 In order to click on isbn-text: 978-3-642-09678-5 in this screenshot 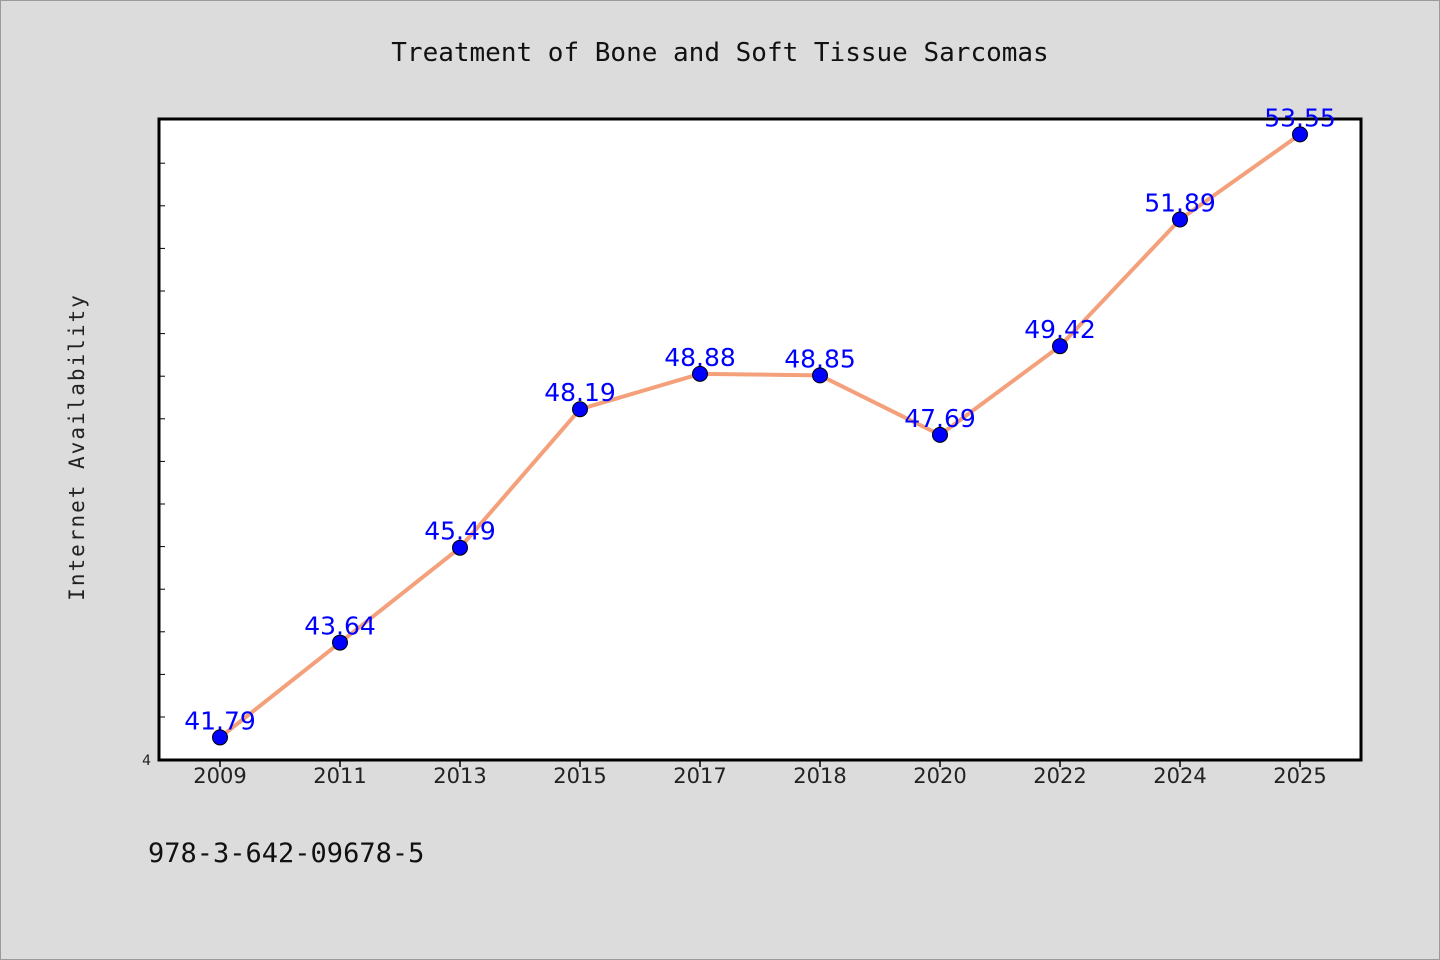, I will do `click(286, 853)`.